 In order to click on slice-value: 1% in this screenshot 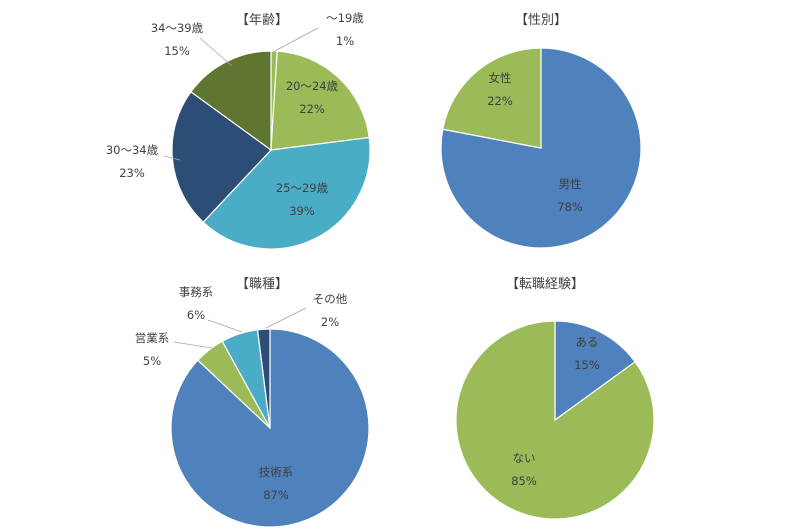, I will do `click(345, 41)`.